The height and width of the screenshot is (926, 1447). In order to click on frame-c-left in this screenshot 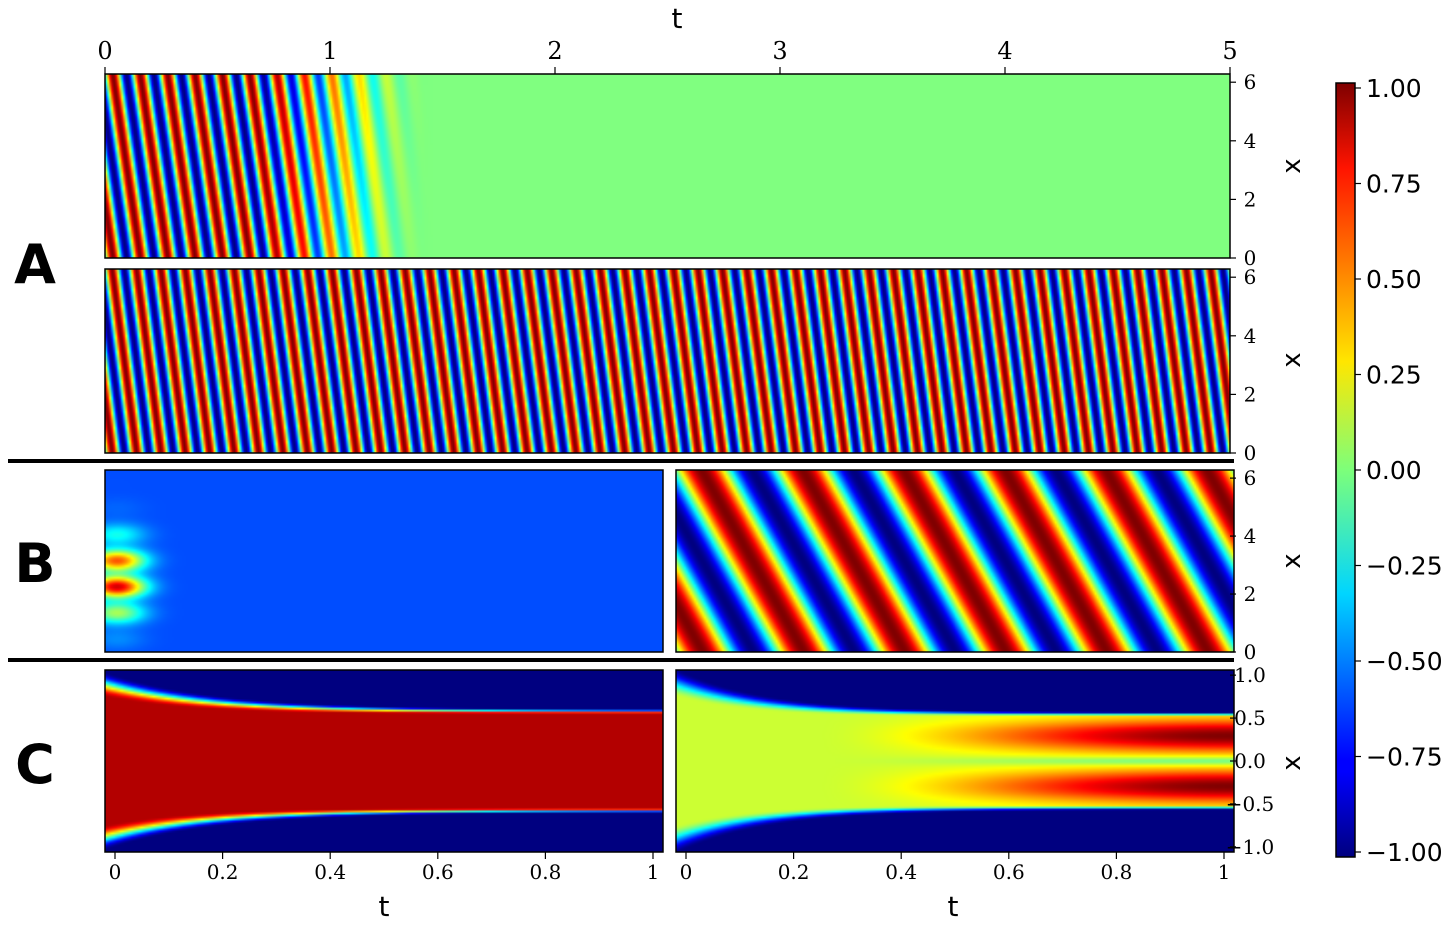, I will do `click(384, 761)`.